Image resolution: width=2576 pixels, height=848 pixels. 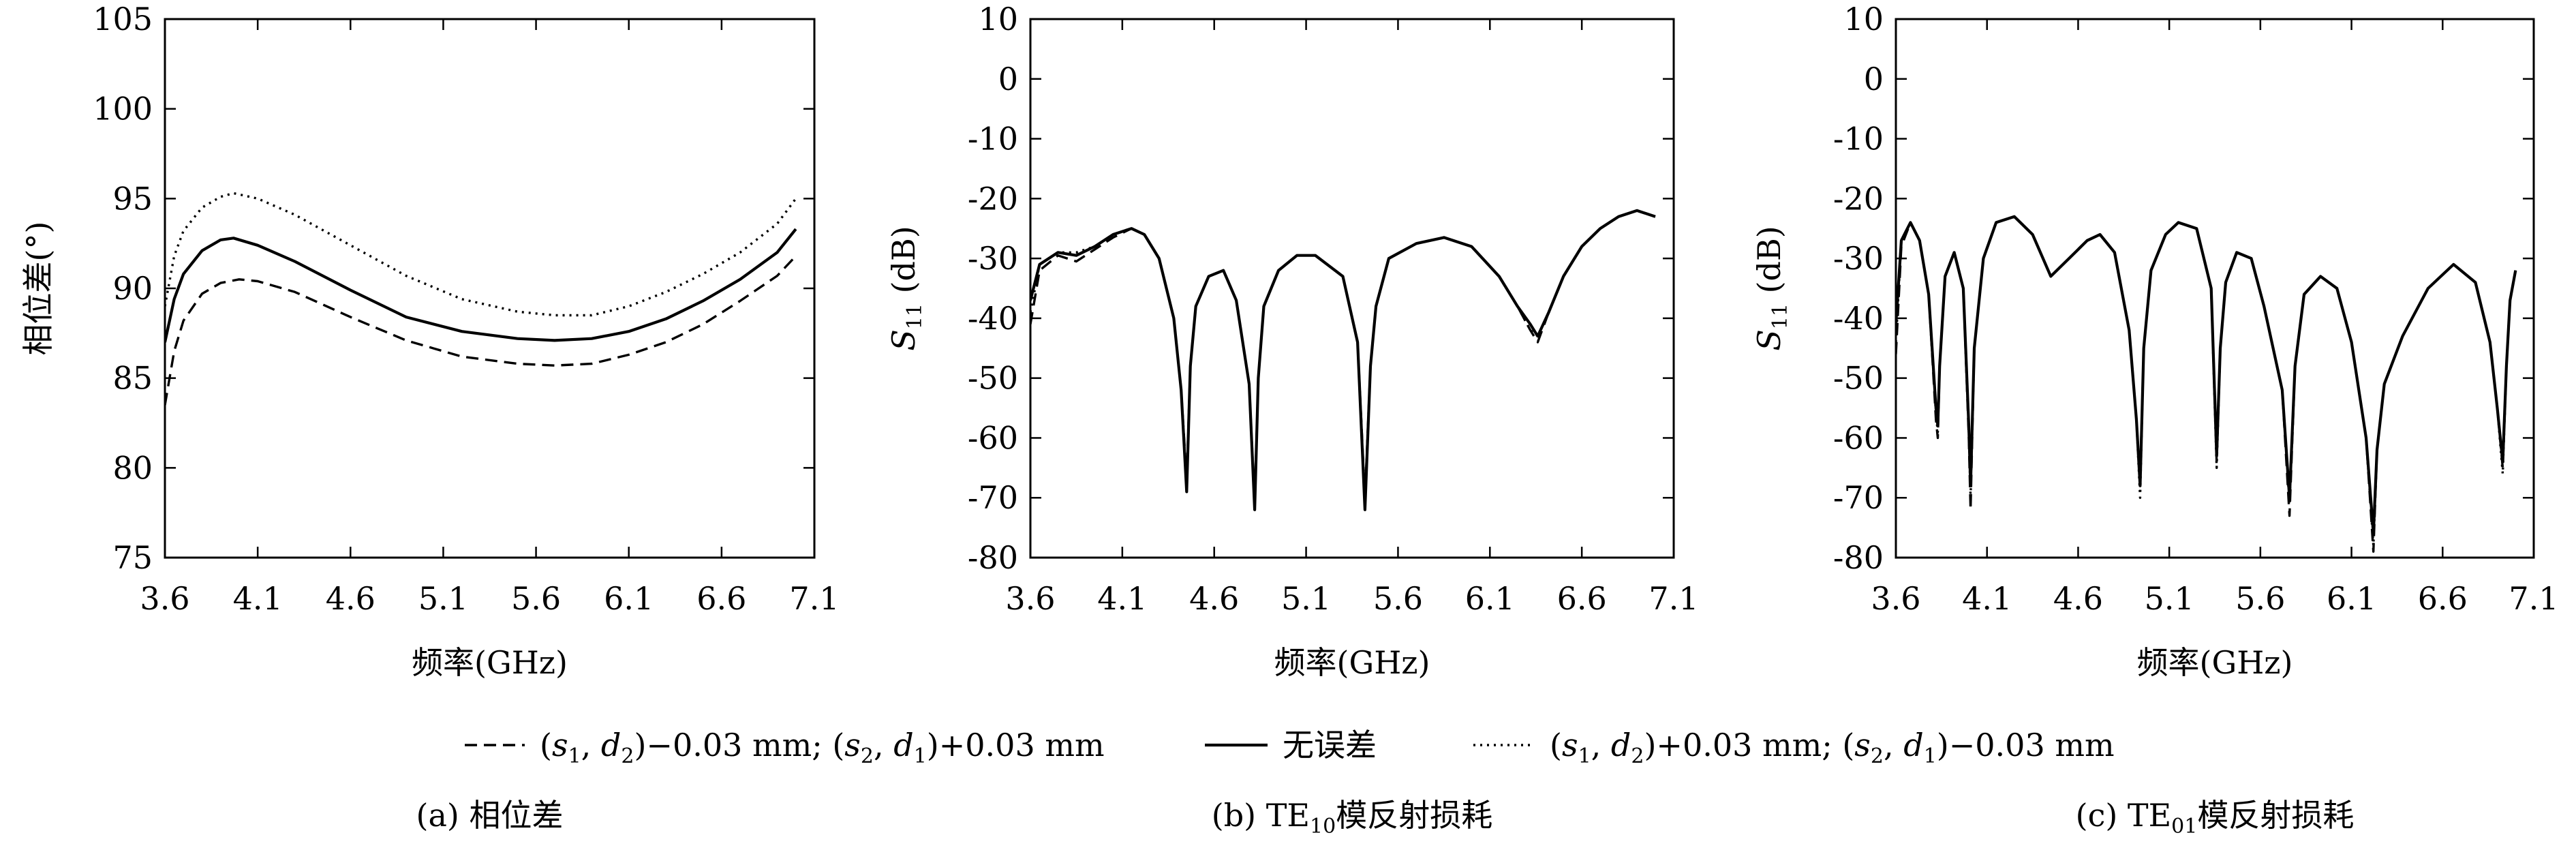 I want to click on caption-prefix: (b) TE, so click(x=1261, y=815).